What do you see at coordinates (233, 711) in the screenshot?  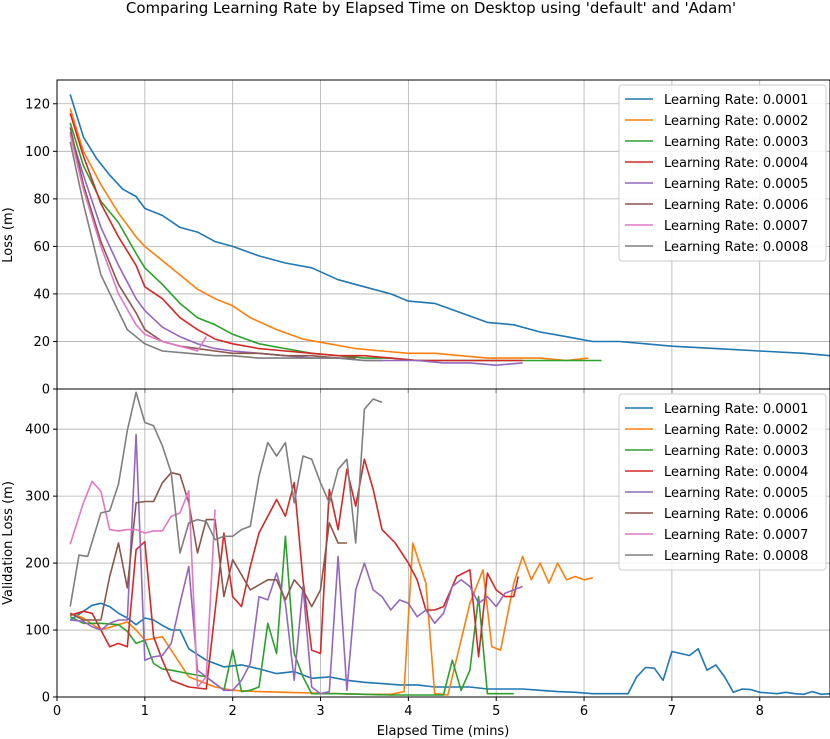 I see `xtick-label-2: 2` at bounding box center [233, 711].